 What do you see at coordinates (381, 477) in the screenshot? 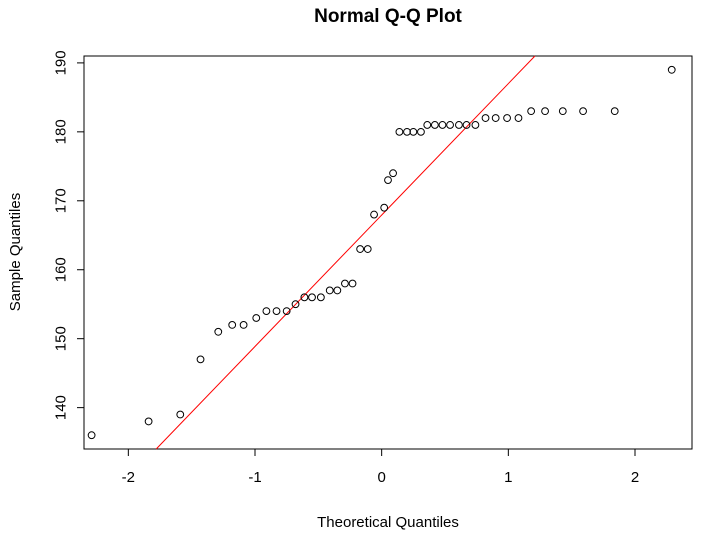
I see `x-tick-label: 0` at bounding box center [381, 477].